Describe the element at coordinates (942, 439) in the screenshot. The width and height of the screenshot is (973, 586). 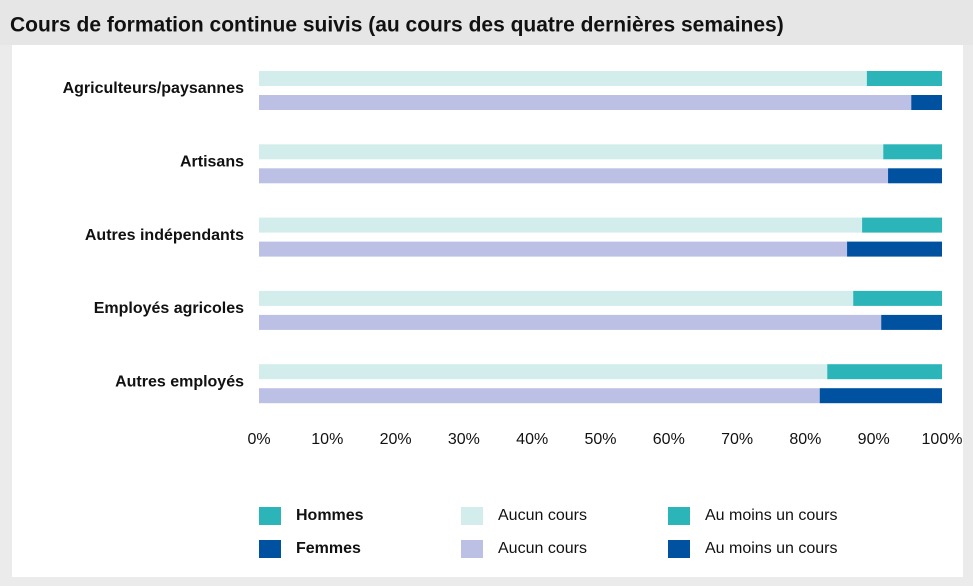
I see `x-tick-label: 100%` at that location.